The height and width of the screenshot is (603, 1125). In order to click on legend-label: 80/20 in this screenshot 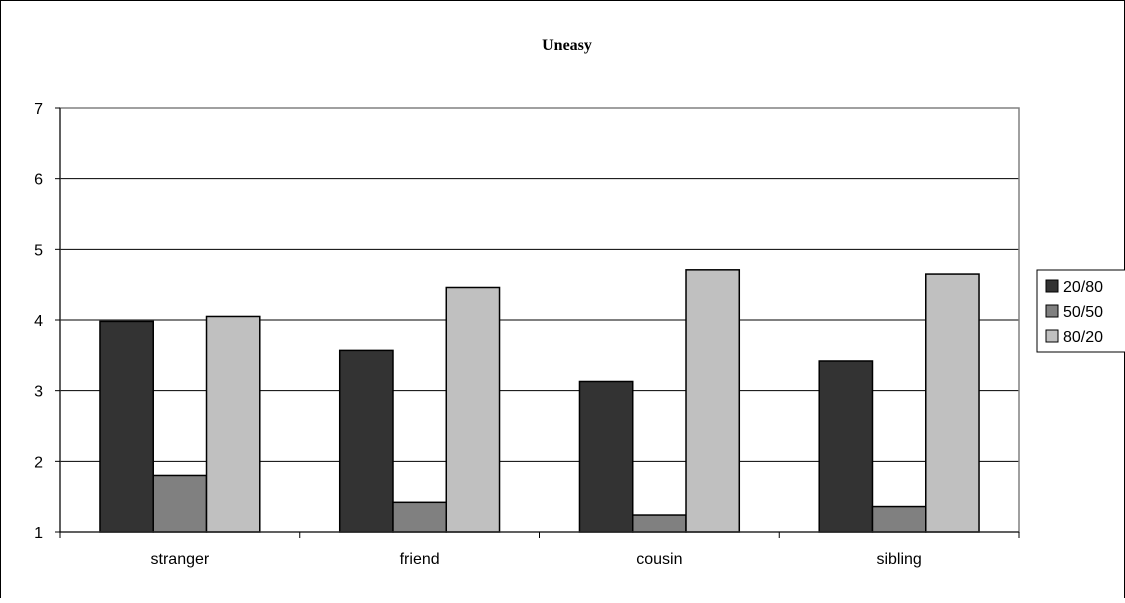, I will do `click(1083, 337)`.